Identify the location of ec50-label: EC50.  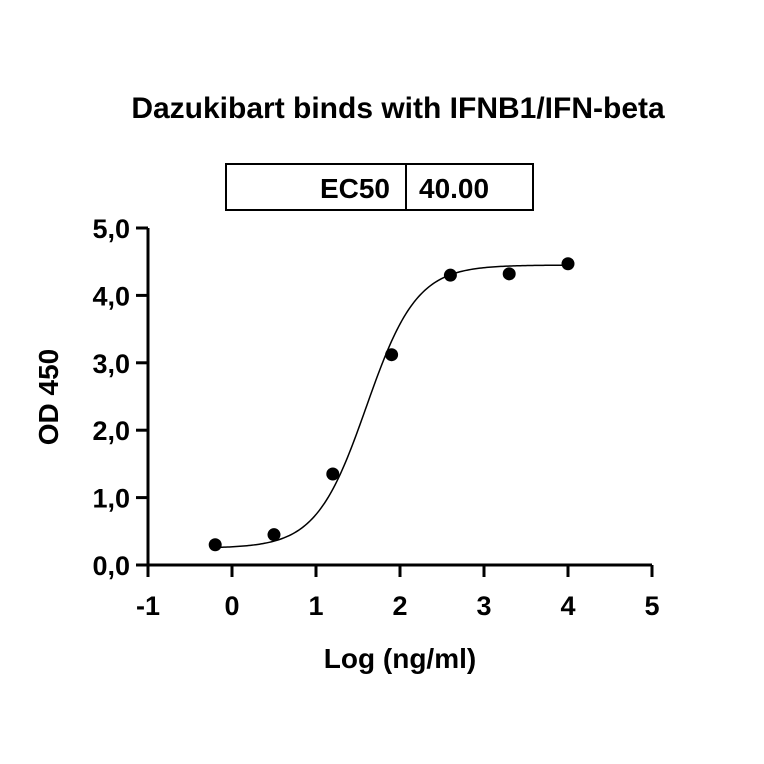
(355, 188).